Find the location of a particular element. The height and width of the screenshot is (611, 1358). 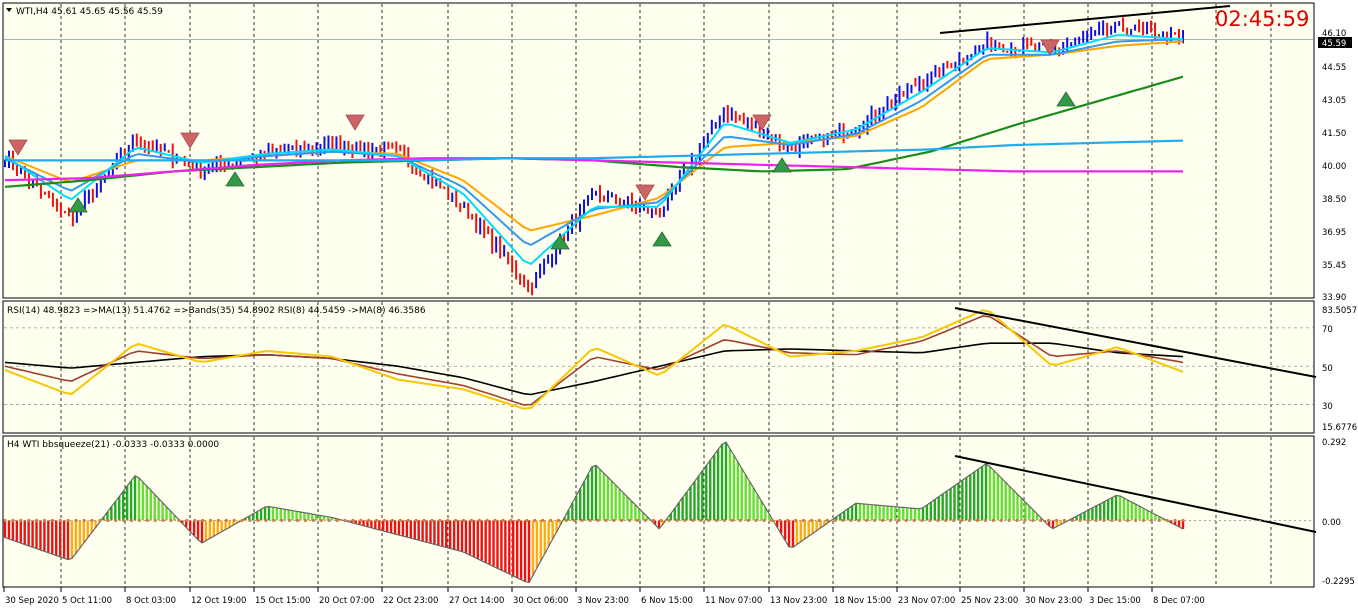

rsi-ma-line is located at coordinates (594, 360).